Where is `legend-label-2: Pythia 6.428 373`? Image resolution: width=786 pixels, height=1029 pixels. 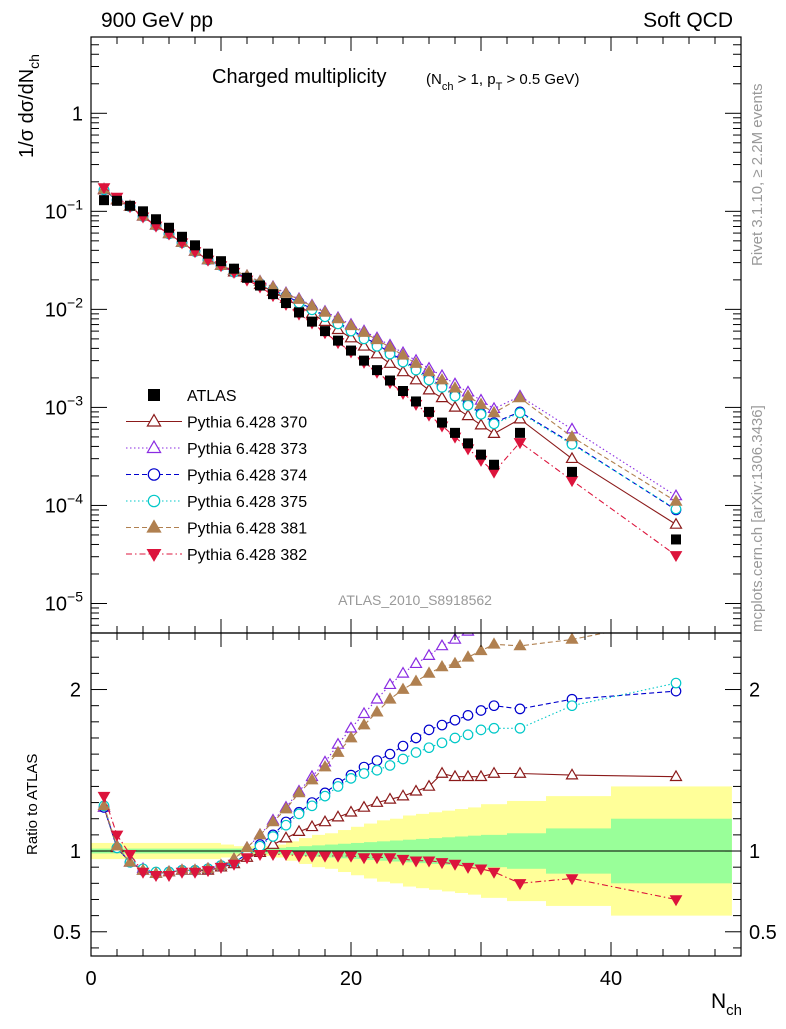 legend-label-2: Pythia 6.428 373 is located at coordinates (247, 449).